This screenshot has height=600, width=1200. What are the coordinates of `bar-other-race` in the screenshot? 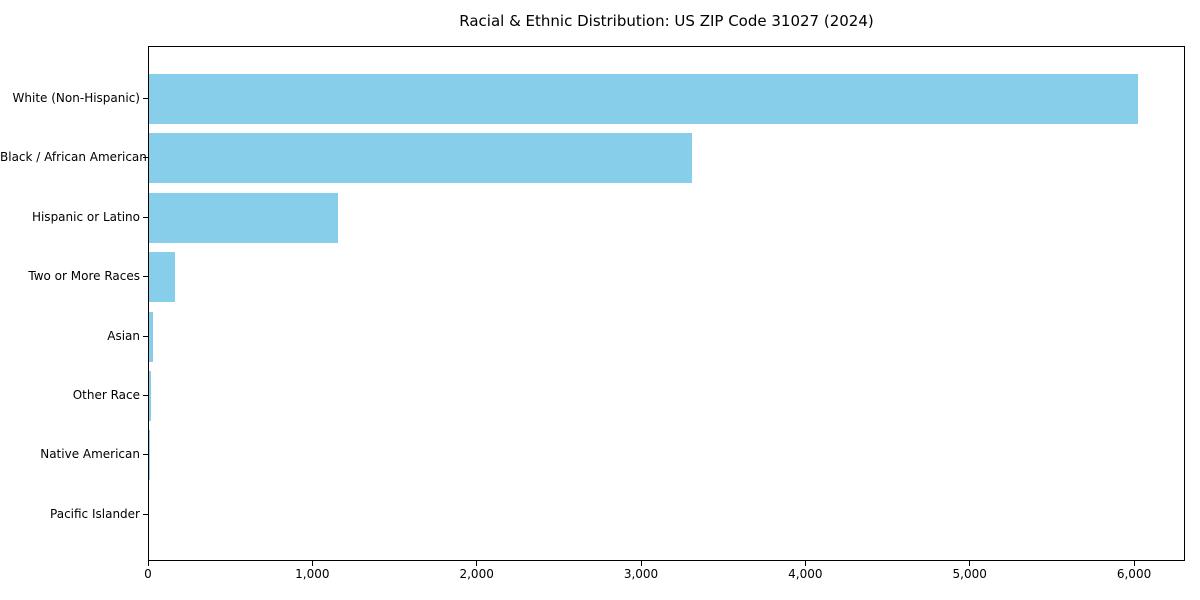 It's located at (150, 396).